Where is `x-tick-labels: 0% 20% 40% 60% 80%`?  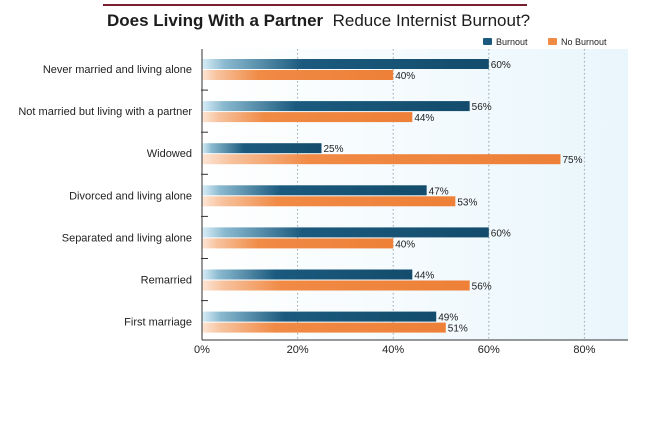
x-tick-labels: 0% 20% 40% 60% 80% is located at coordinates (395, 350).